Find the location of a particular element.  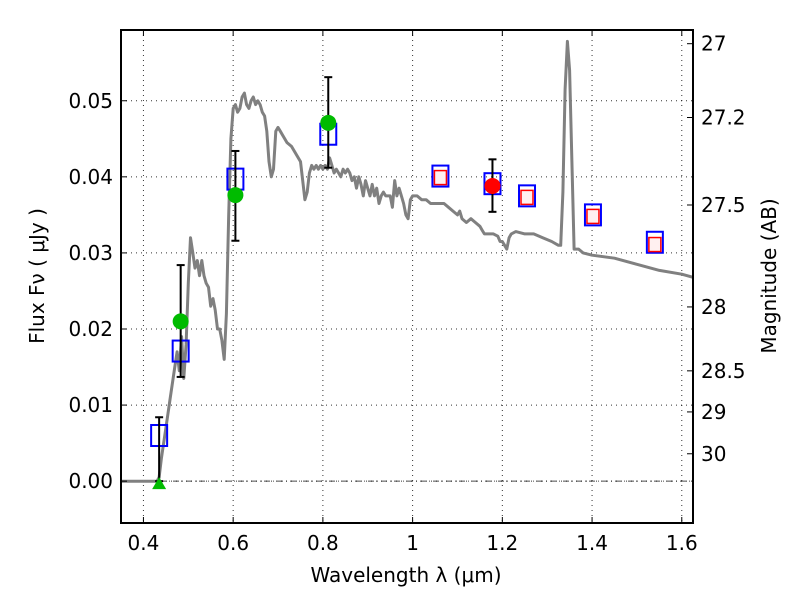

x-tick-label: 1 is located at coordinates (412, 543).